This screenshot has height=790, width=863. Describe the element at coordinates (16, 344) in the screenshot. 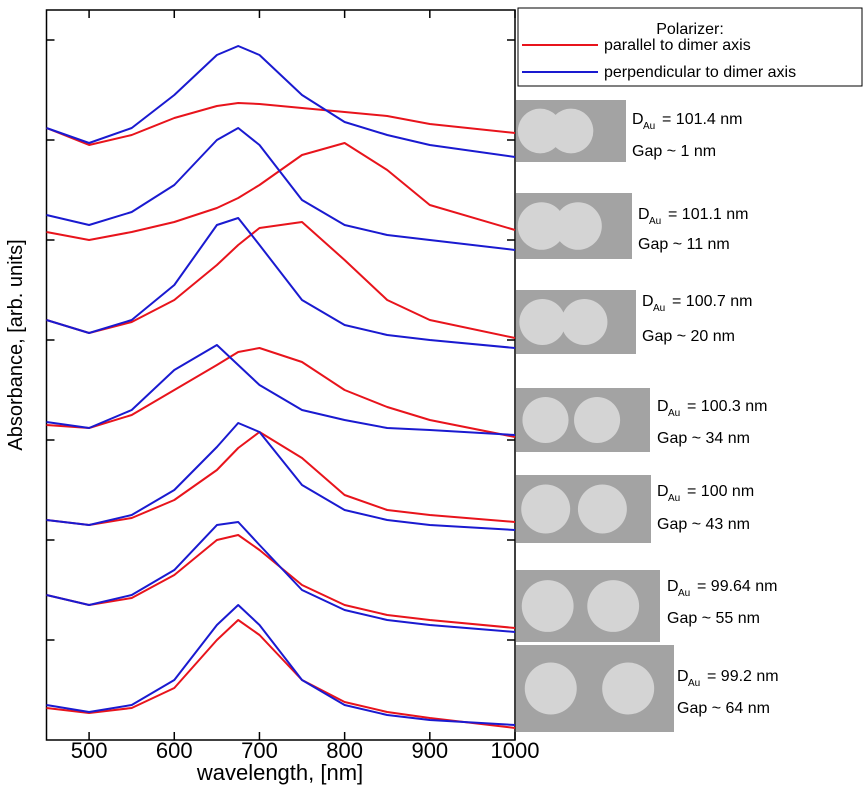

I see `y-axis-label: Absorbance, [arb. units]` at that location.